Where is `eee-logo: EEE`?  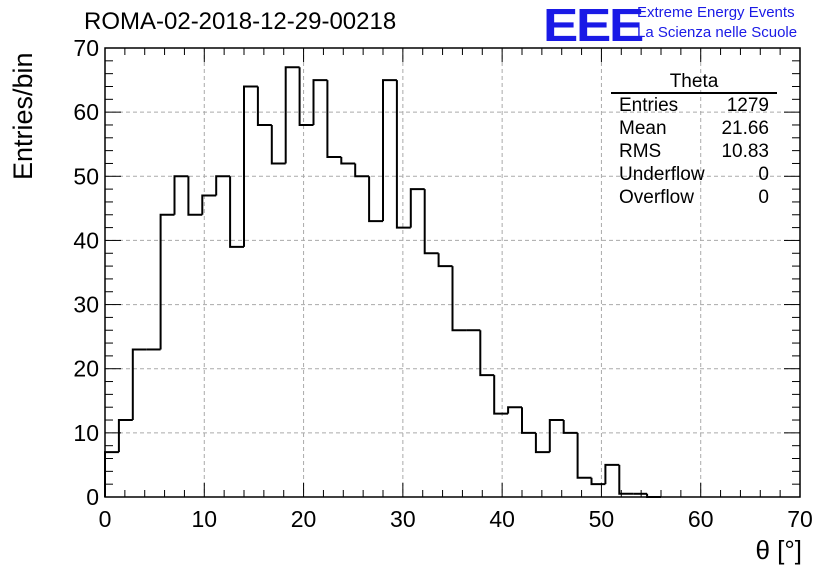 eee-logo: EEE is located at coordinates (593, 25).